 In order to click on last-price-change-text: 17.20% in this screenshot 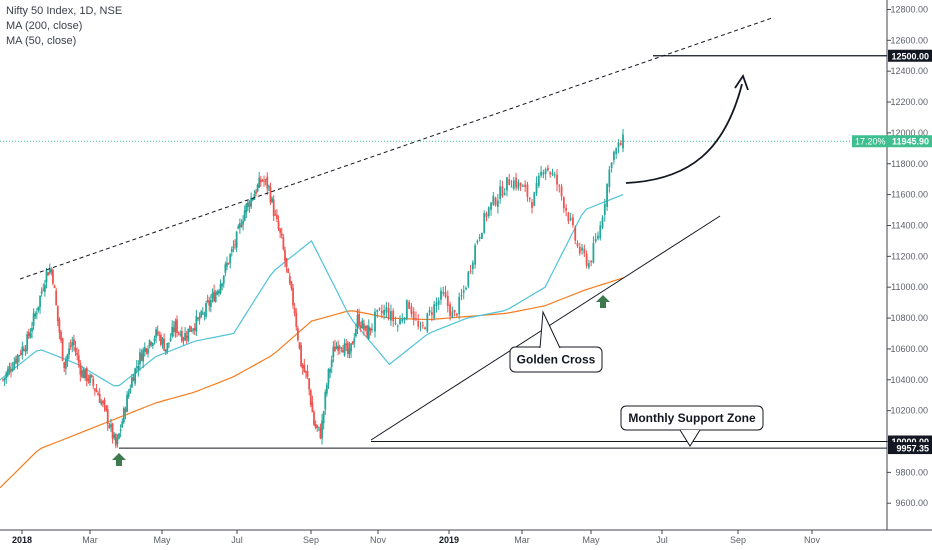, I will do `click(870, 142)`.